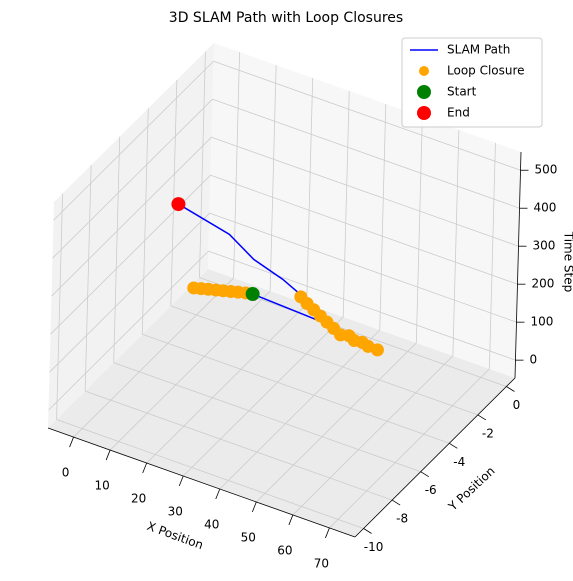 The image size is (573, 581). Describe the element at coordinates (458, 113) in the screenshot. I see `legend-label: End` at that location.